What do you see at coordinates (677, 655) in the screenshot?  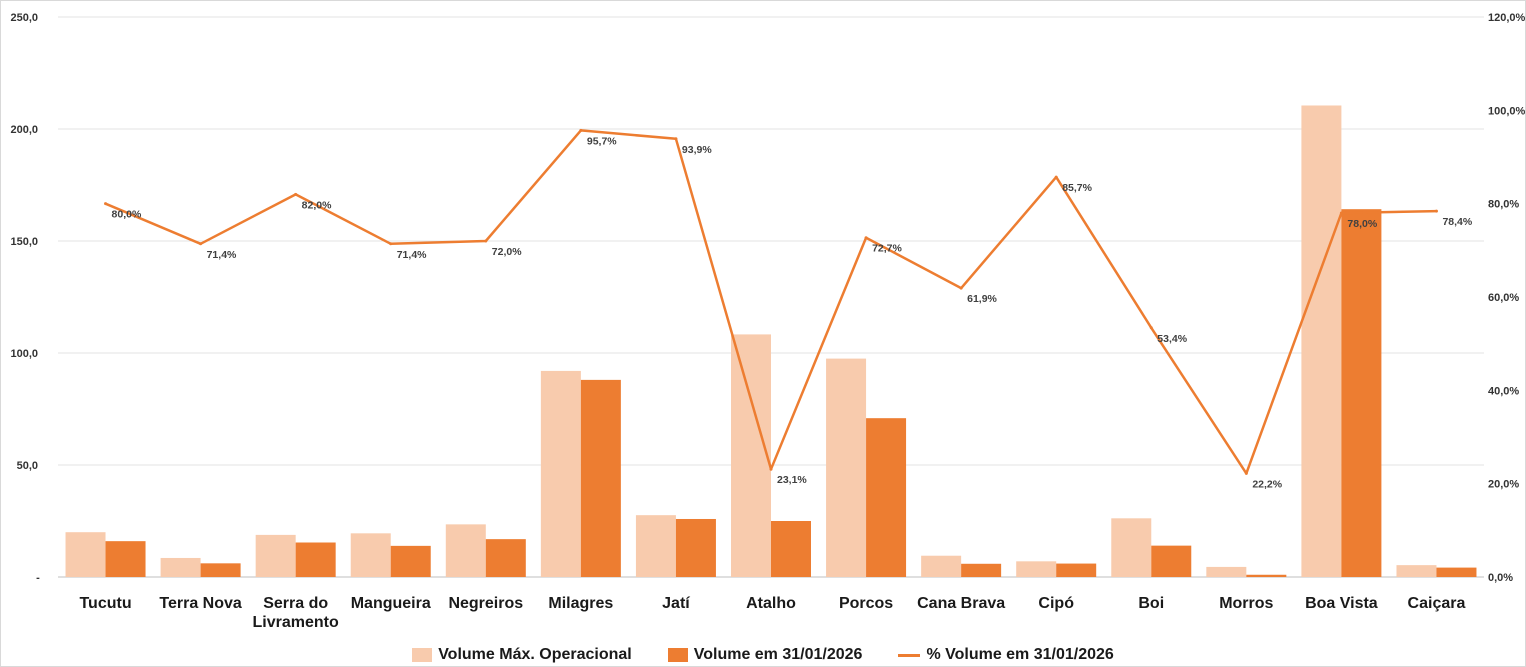 I see `legend-swatch-current-volume` at bounding box center [677, 655].